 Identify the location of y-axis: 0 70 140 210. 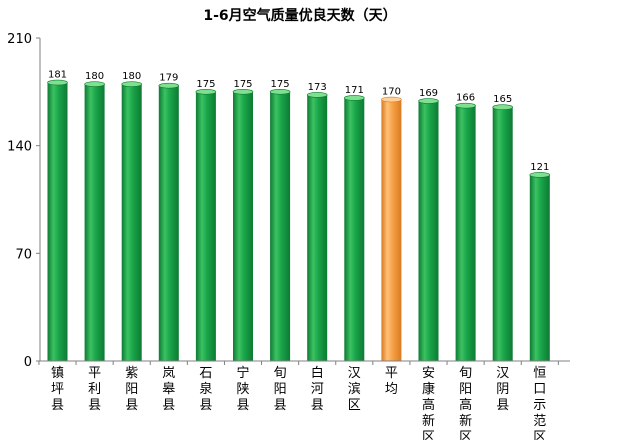
(24, 201).